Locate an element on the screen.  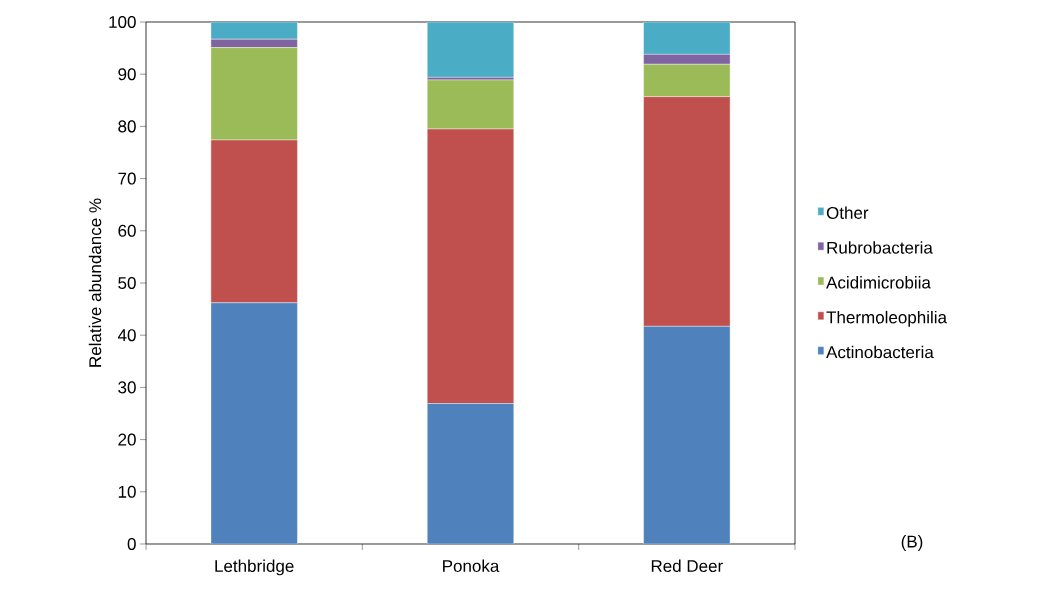
x-tick-label: Ponoka is located at coordinates (471, 566).